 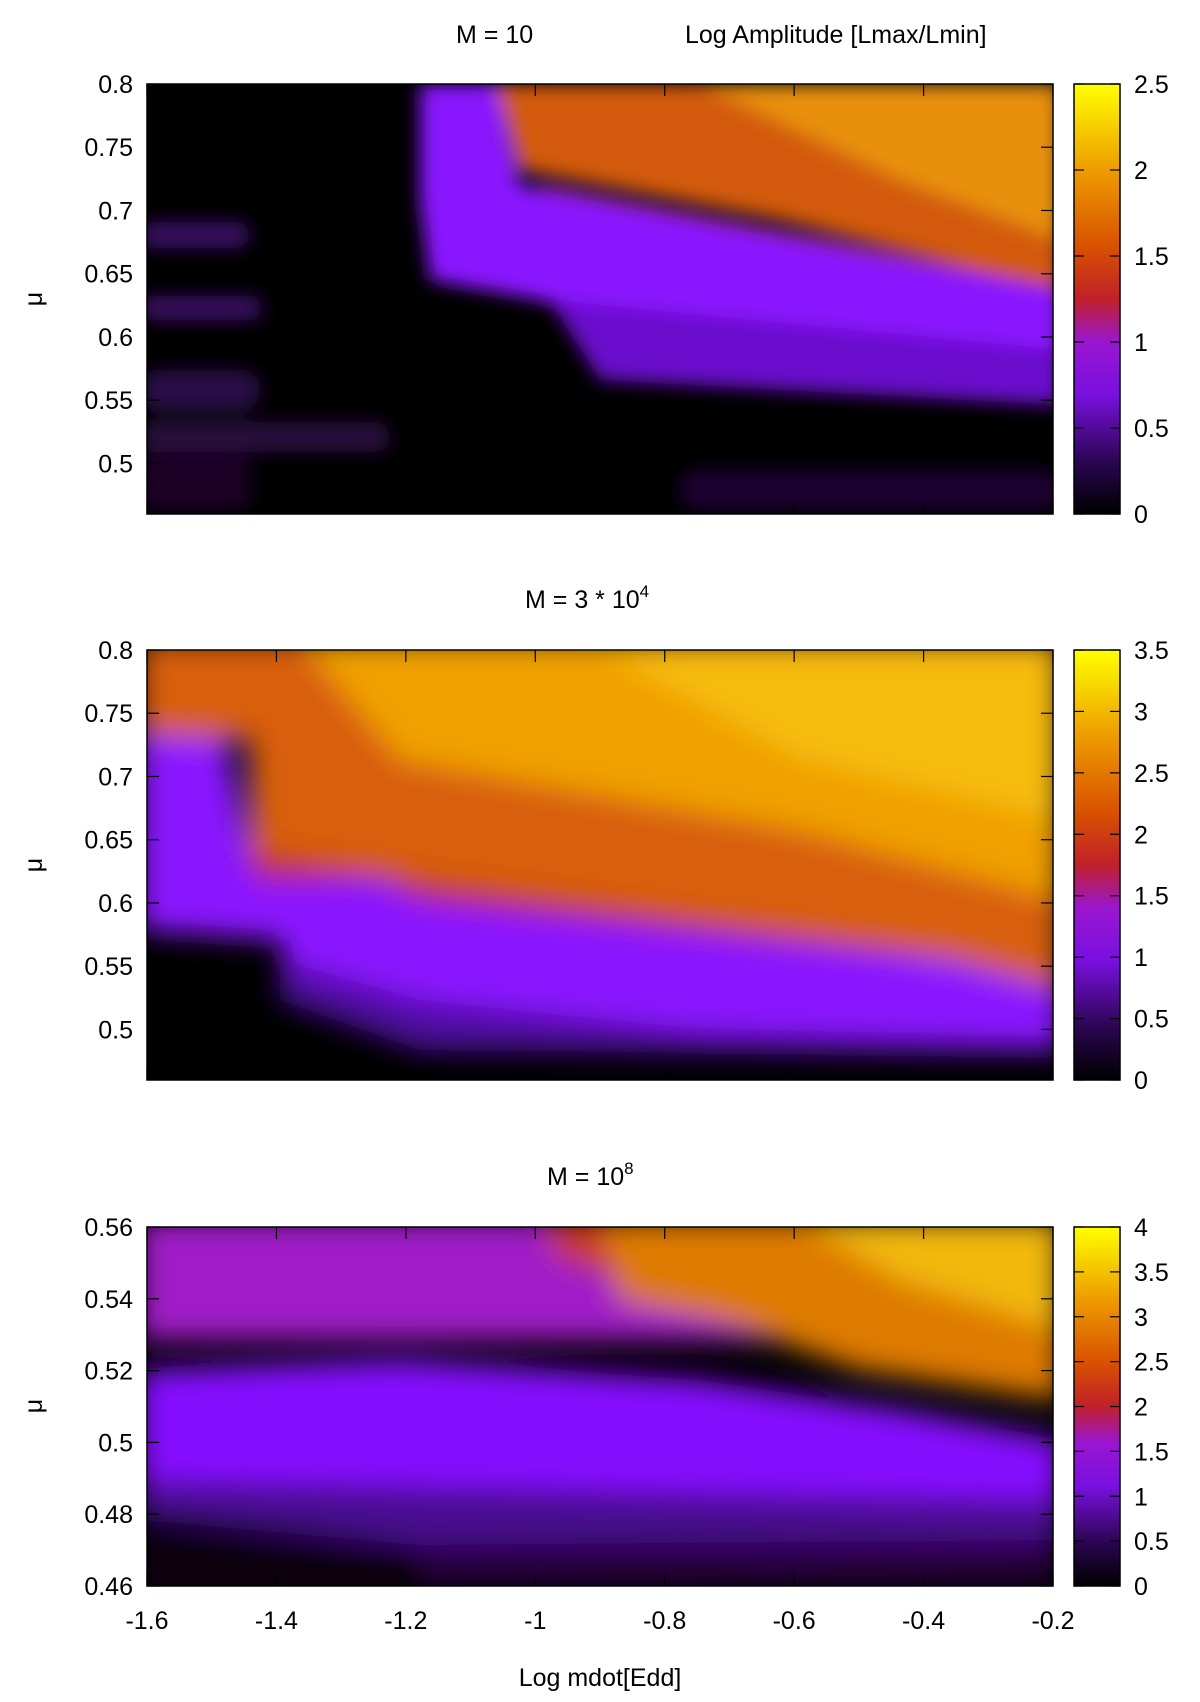 I want to click on x-tick-label-4: -0.8, so click(x=664, y=1621).